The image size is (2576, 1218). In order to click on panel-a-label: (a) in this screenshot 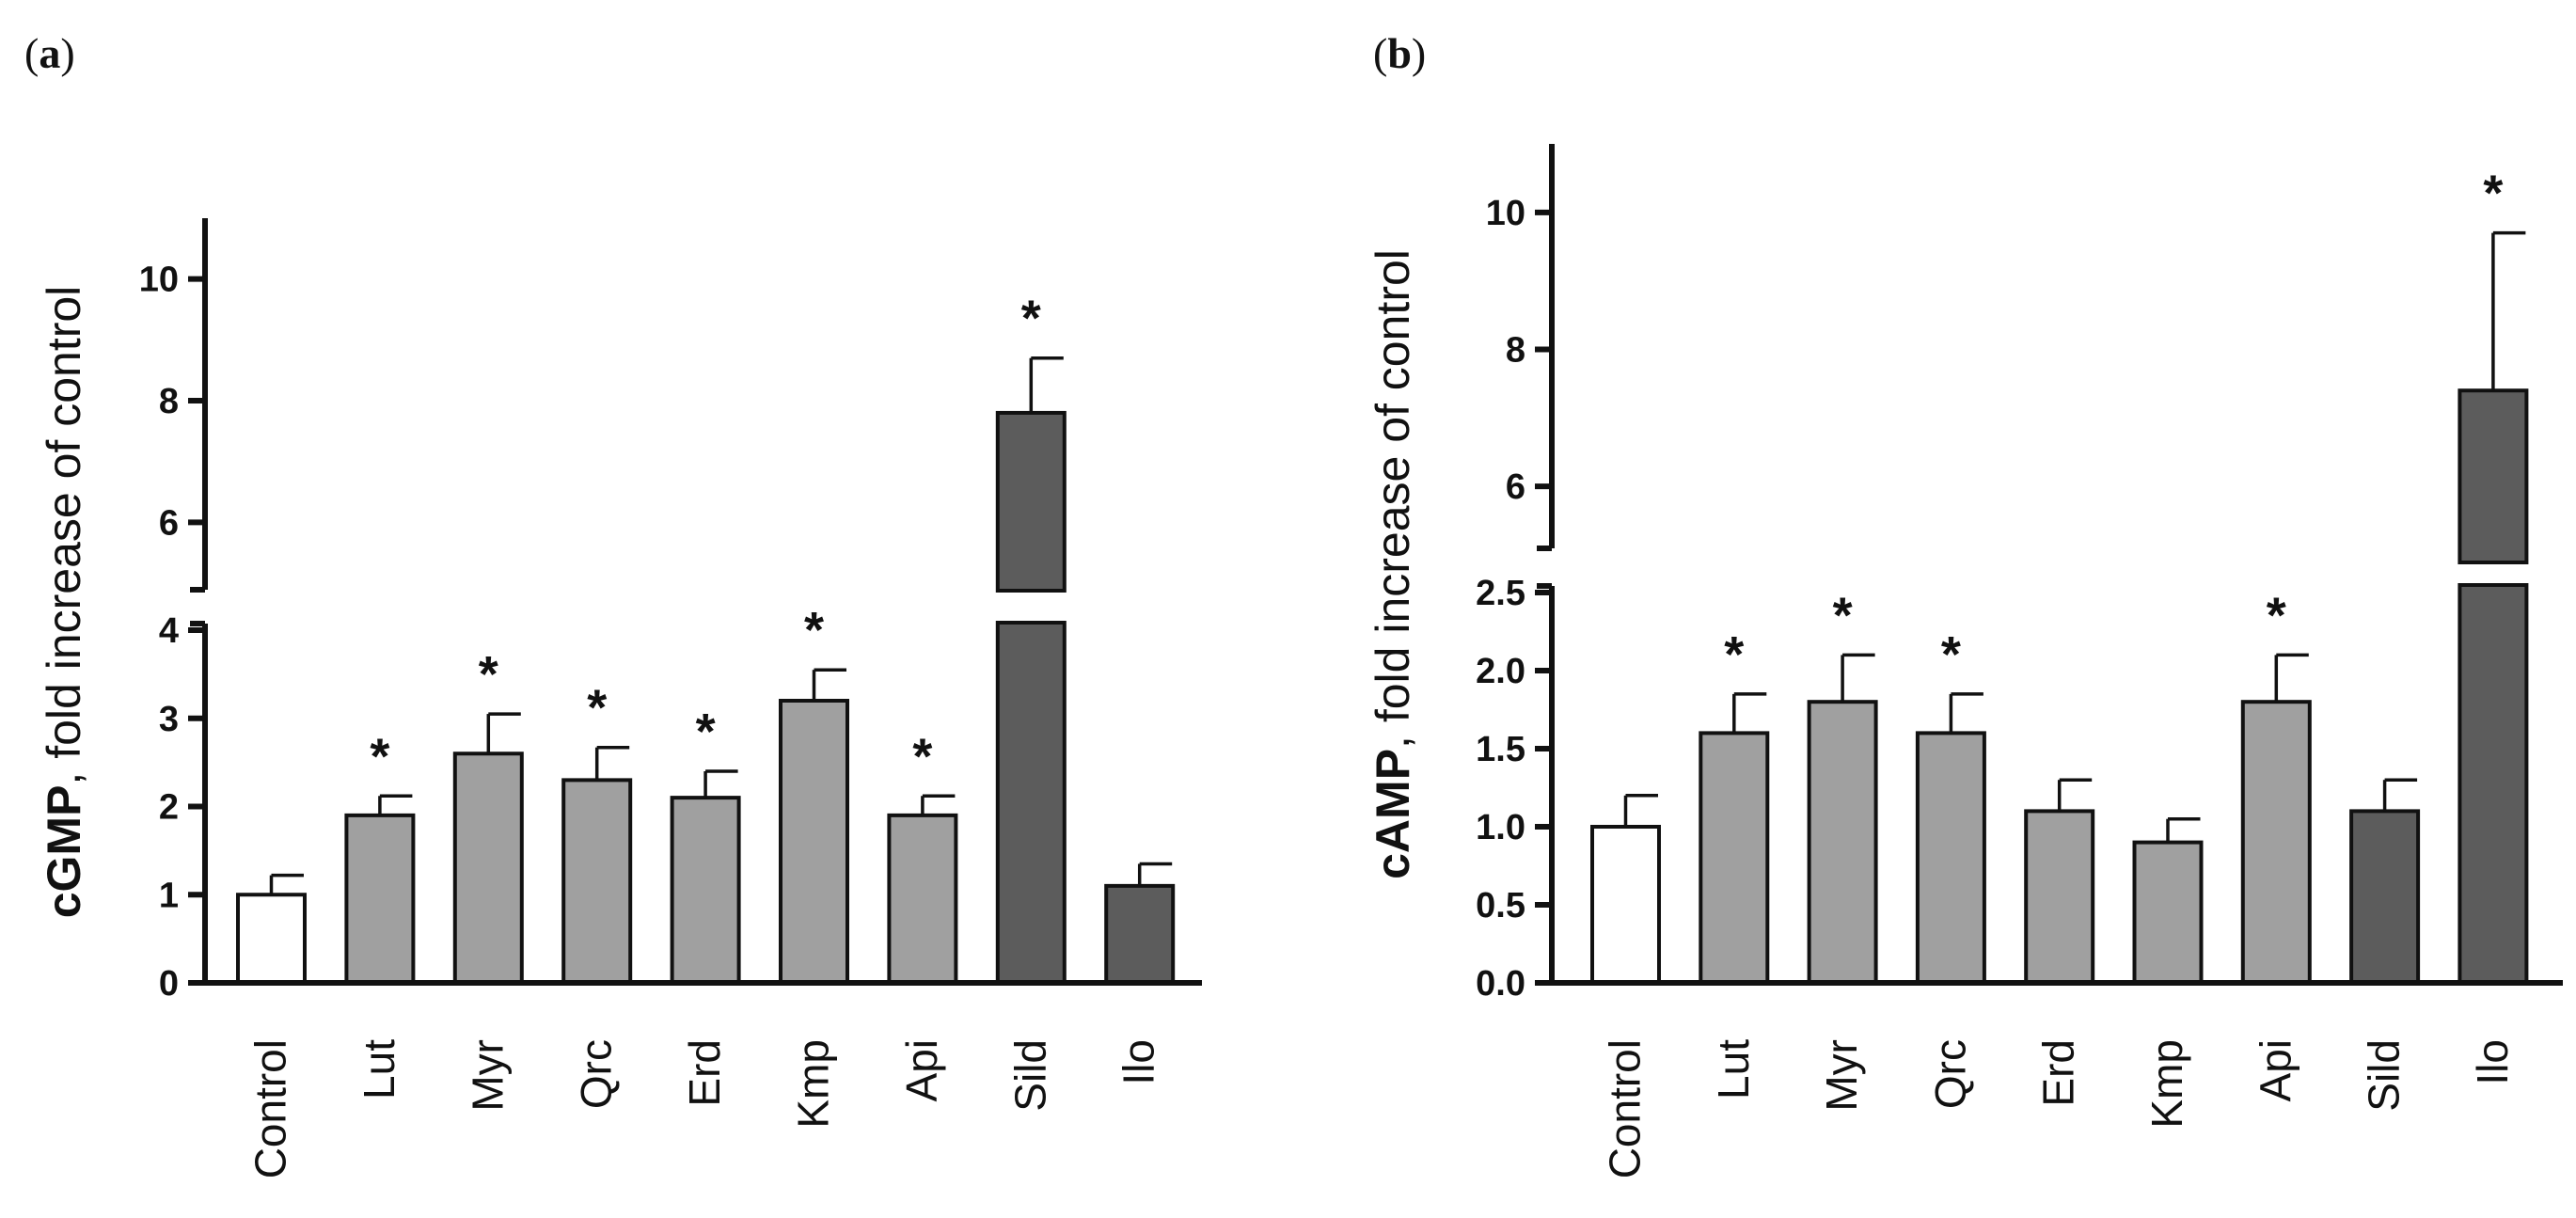, I will do `click(49, 53)`.